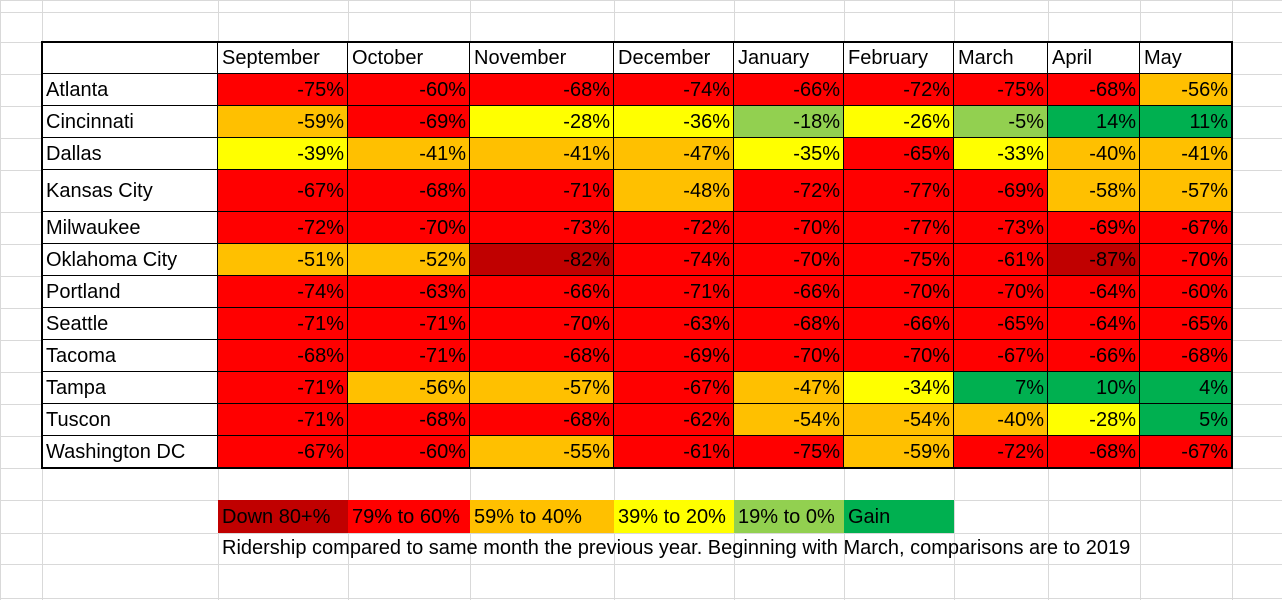 This screenshot has height=600, width=1282. Describe the element at coordinates (1094, 260) in the screenshot. I see `heatmap-cell-oklahoma-city-april: -87%` at that location.